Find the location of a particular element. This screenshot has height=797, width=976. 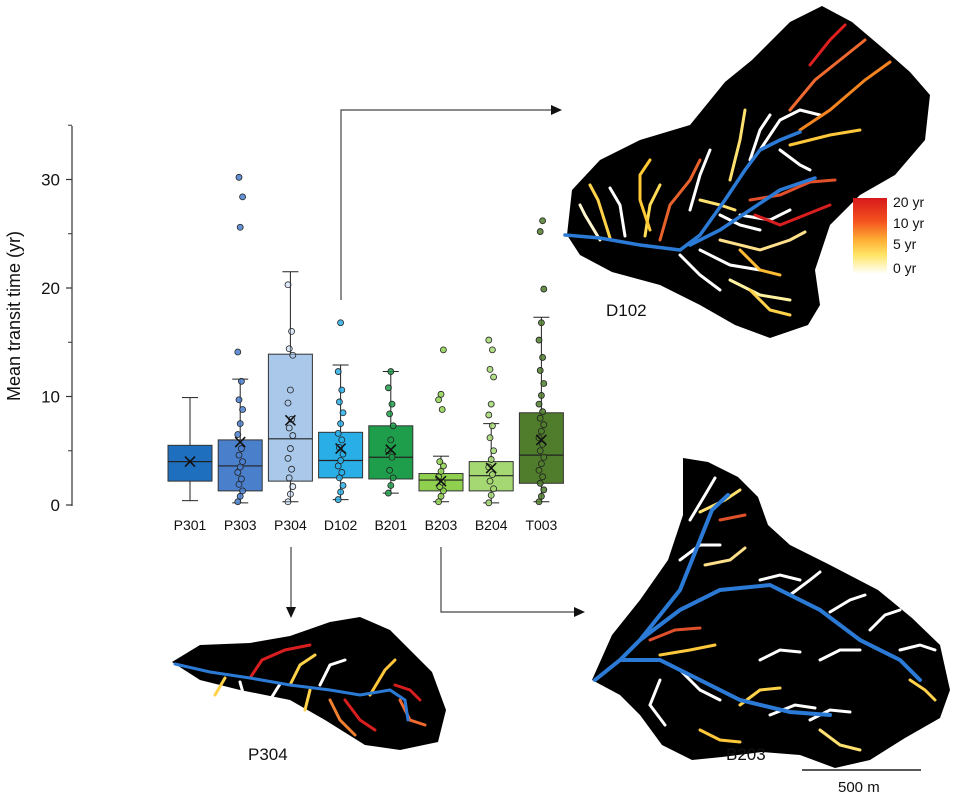

box-D102 is located at coordinates (341, 411).